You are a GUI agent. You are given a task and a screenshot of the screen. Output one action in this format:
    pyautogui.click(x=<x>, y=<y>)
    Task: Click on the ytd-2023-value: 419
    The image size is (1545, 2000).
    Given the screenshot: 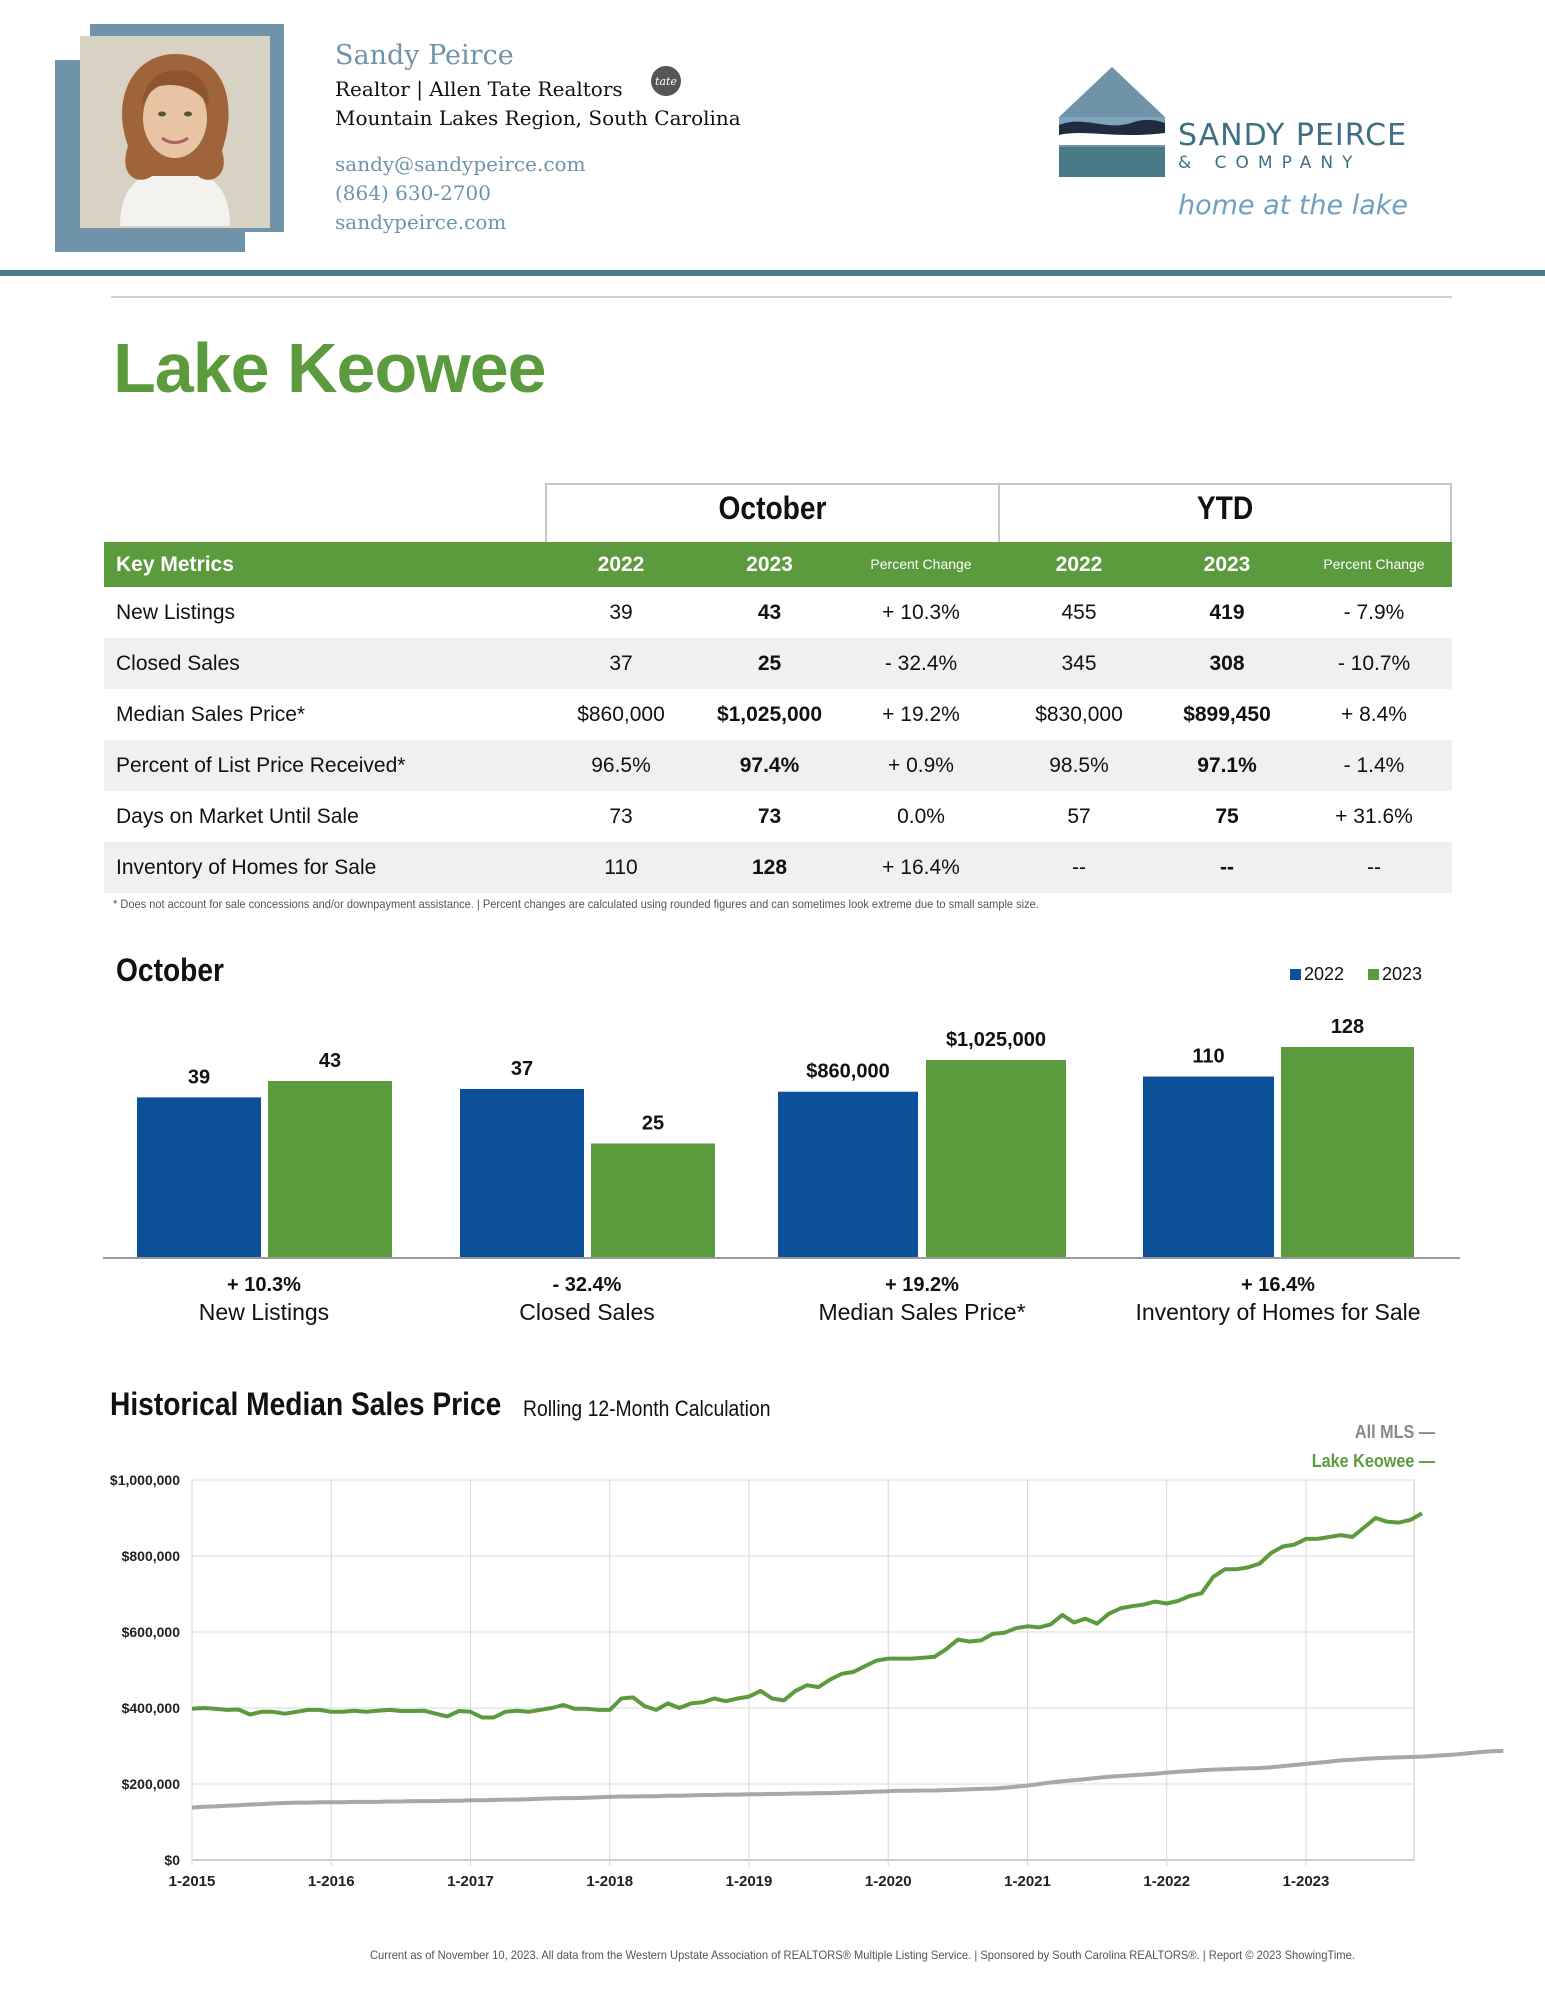 What is the action you would take?
    pyautogui.click(x=1227, y=612)
    